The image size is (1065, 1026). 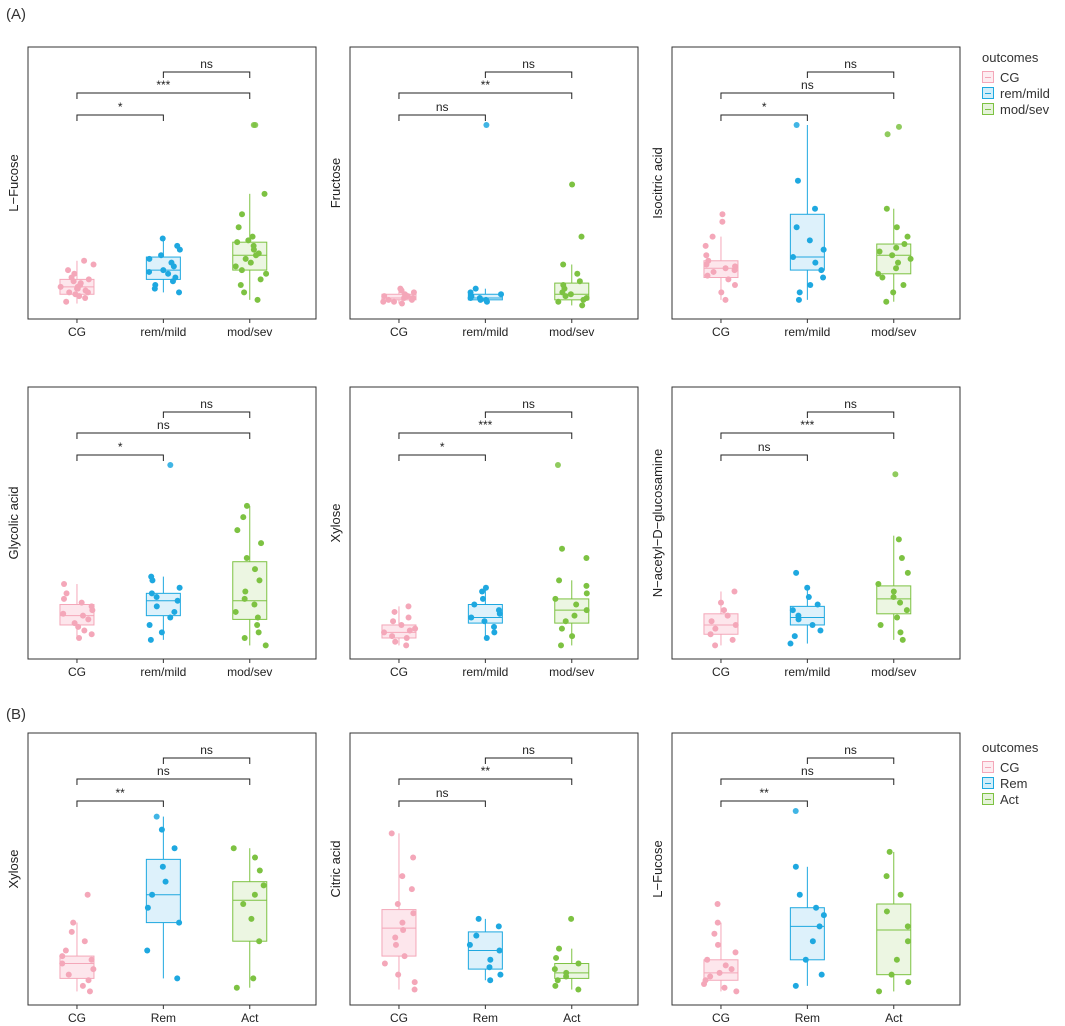 What do you see at coordinates (807, 1018) in the screenshot?
I see `x-tick-label: Rem` at bounding box center [807, 1018].